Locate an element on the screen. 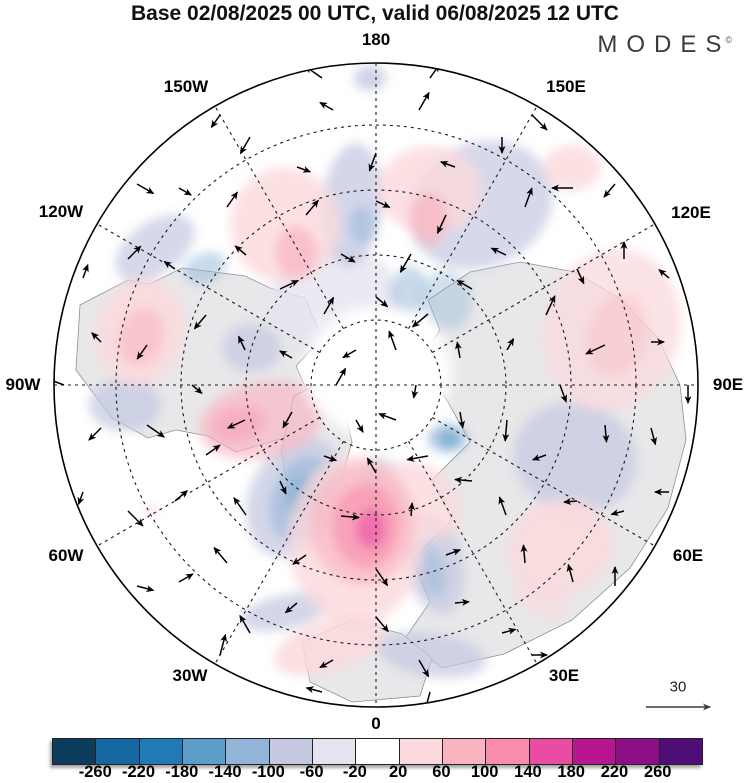 The width and height of the screenshot is (750, 783). lon-label-90w: 90W is located at coordinates (23, 384).